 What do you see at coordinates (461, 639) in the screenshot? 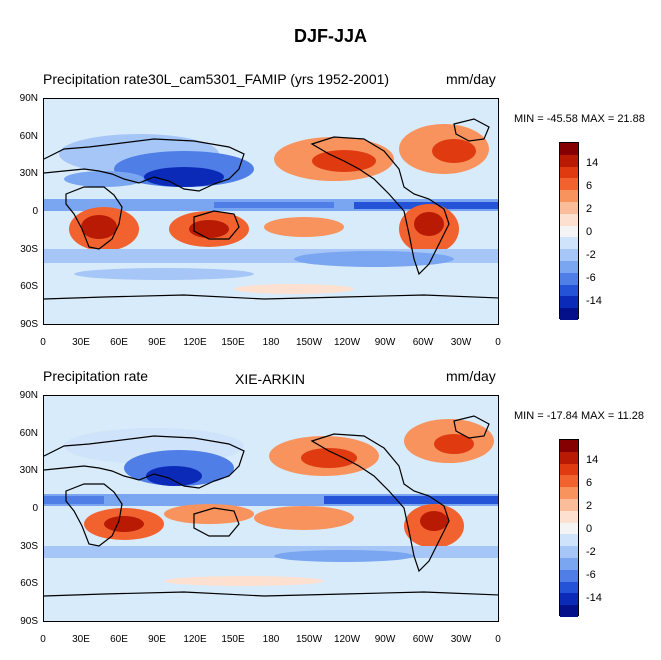
I see `panel2-lon-label: 30W` at bounding box center [461, 639].